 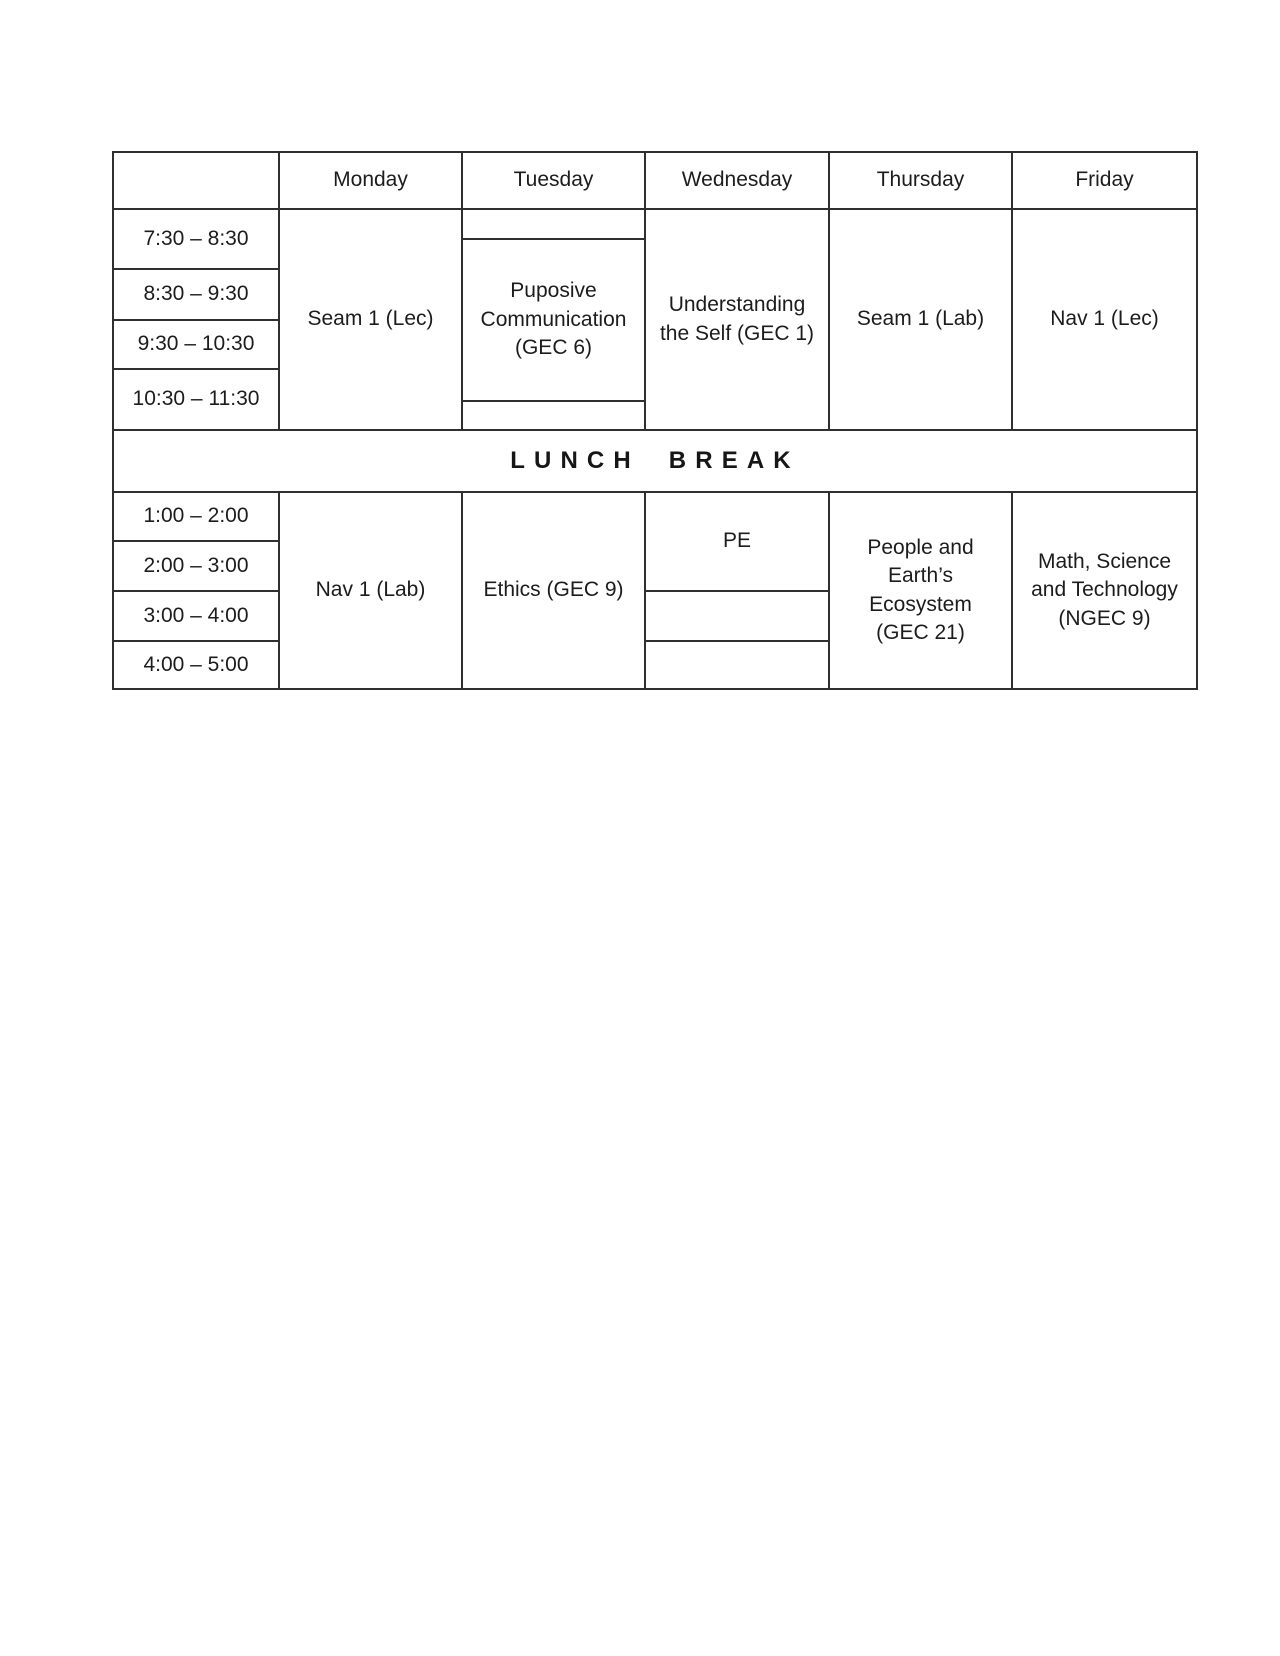 I want to click on class-cell-tuesday-purposive-communication: Puposive Communication (GEC 6), so click(x=553, y=321).